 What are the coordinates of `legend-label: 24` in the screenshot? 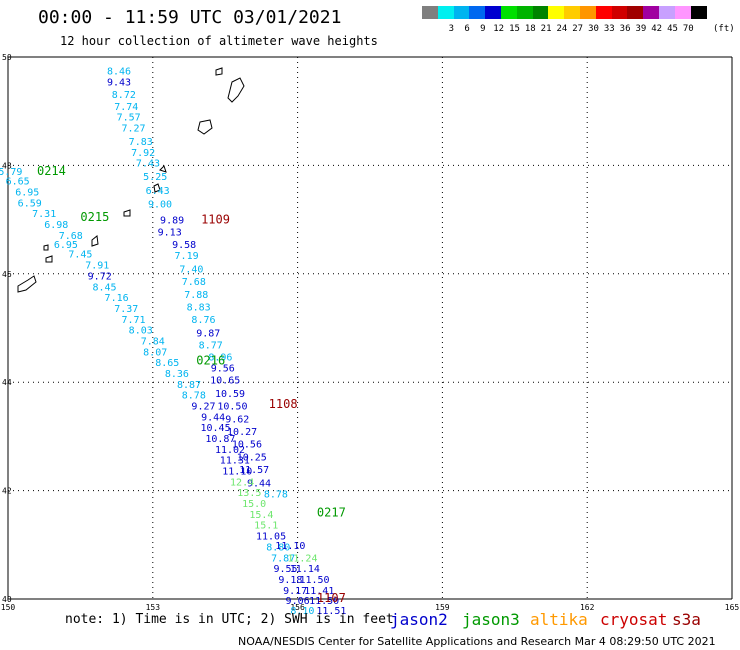 It's located at (562, 29).